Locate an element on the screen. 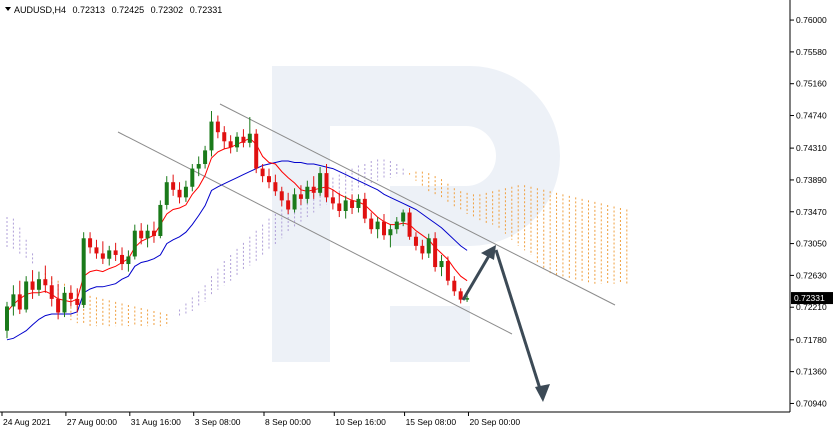 The width and height of the screenshot is (837, 432). y-tick-label: 0.74310 is located at coordinates (811, 148).